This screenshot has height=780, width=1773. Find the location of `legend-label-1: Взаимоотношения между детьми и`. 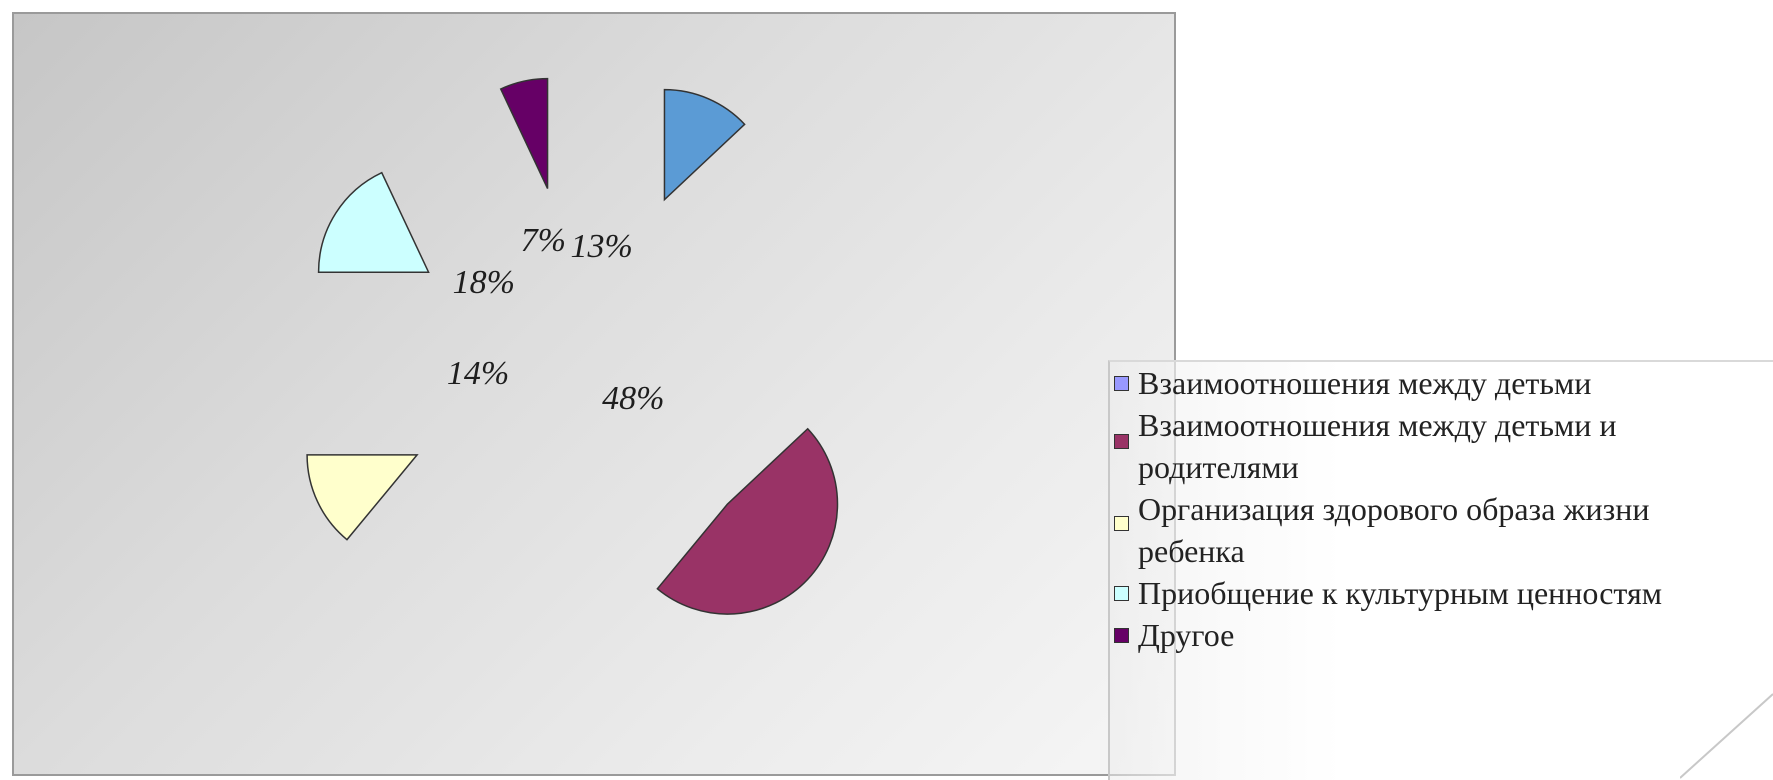

legend-label-1: Взаимоотношения между детьми и is located at coordinates (1377, 425).